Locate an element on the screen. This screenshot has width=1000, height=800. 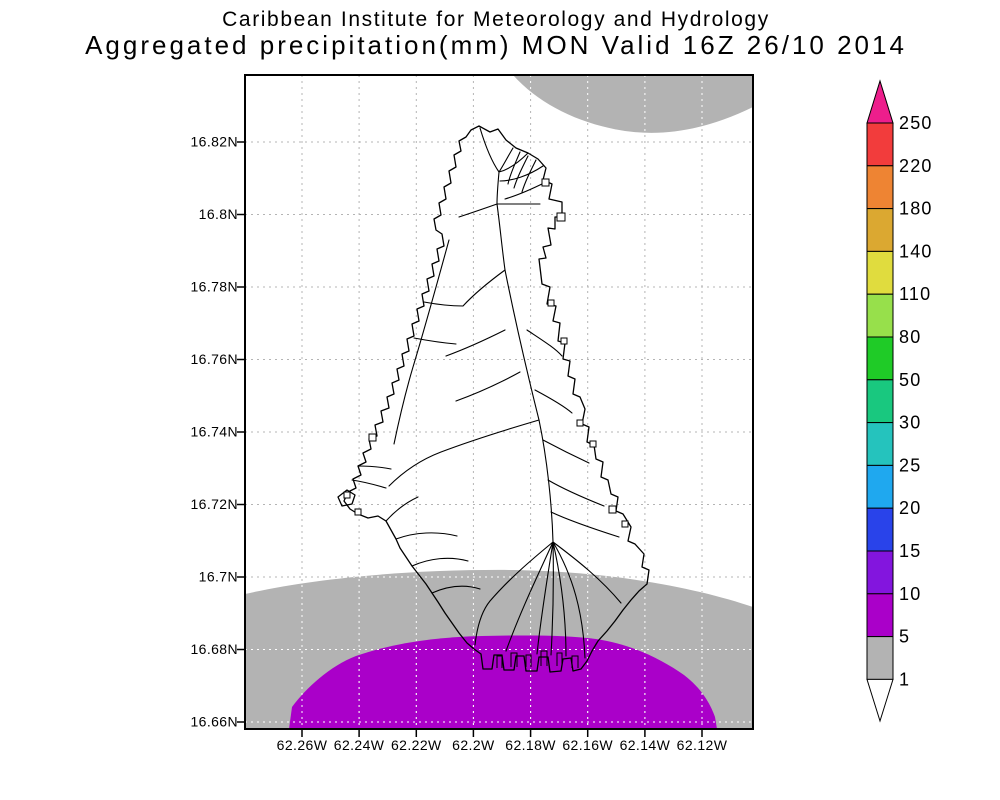
y-tick-label: 16.82N is located at coordinates (214, 142).